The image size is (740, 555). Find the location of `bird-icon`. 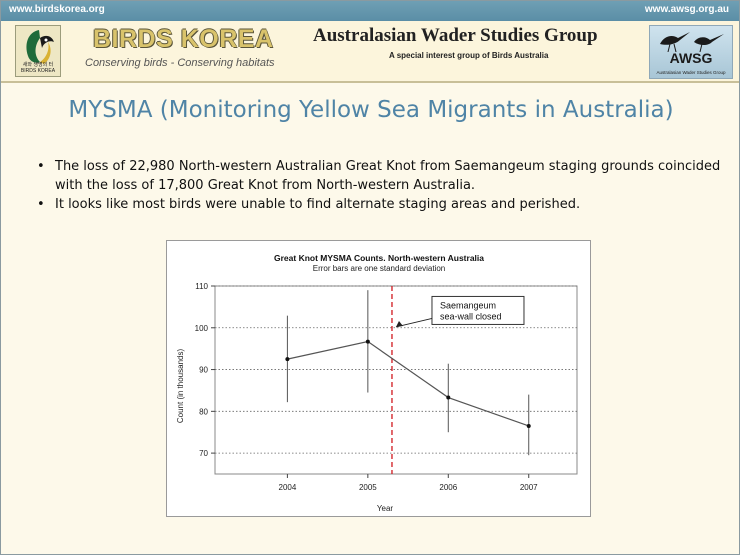

bird-icon is located at coordinates (40, 47).